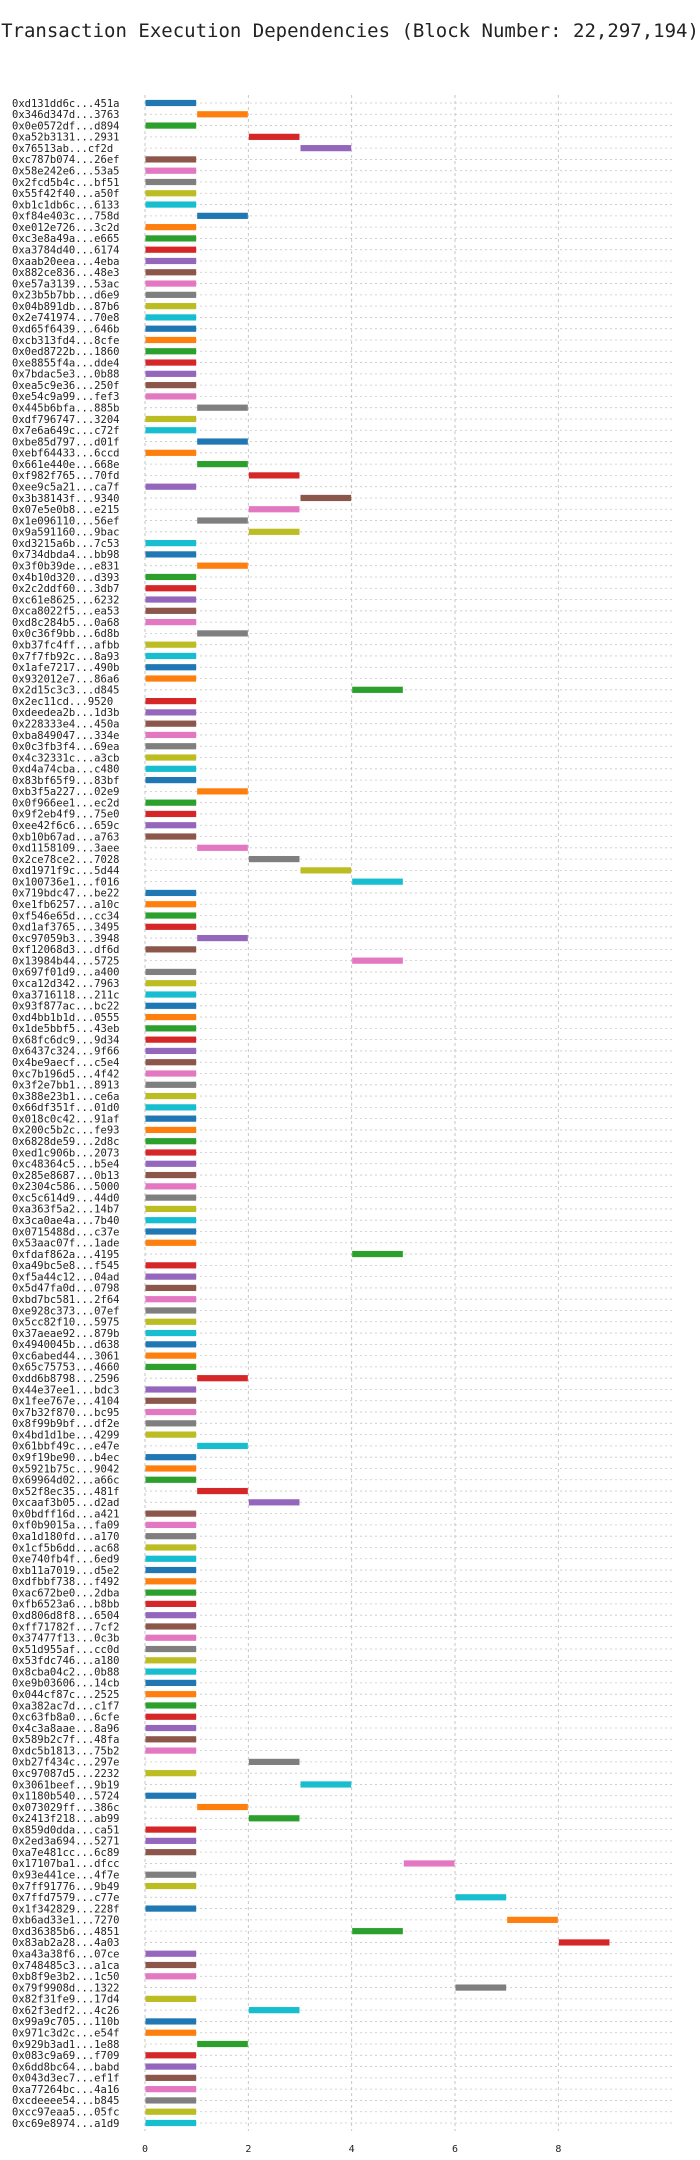  What do you see at coordinates (65, 1605) in the screenshot?
I see `task-label: 0xfb6523a6...b8bb` at bounding box center [65, 1605].